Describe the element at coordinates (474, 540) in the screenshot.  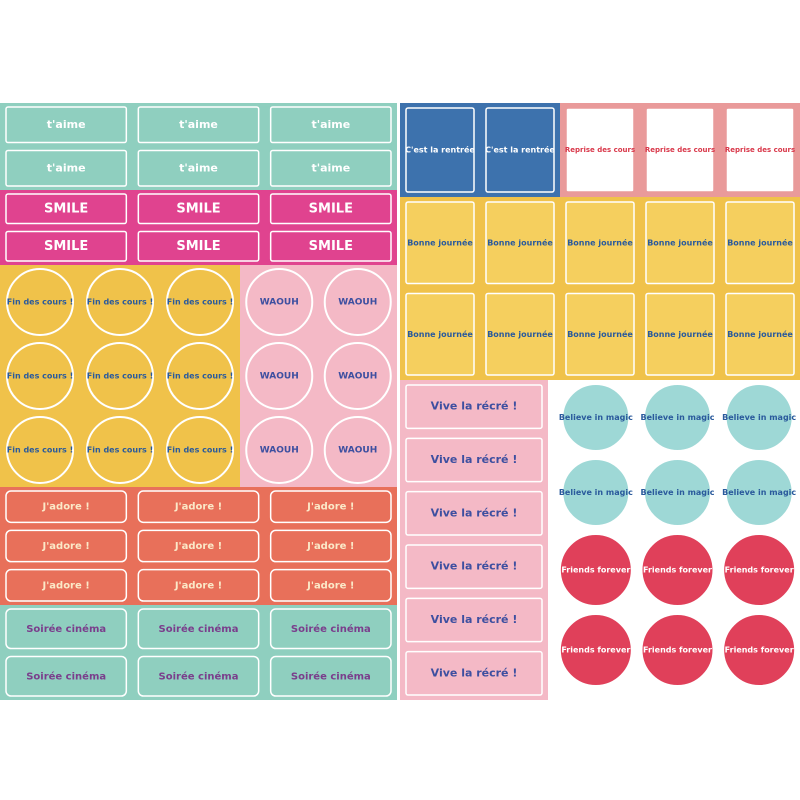
I see `sticker-block` at that location.